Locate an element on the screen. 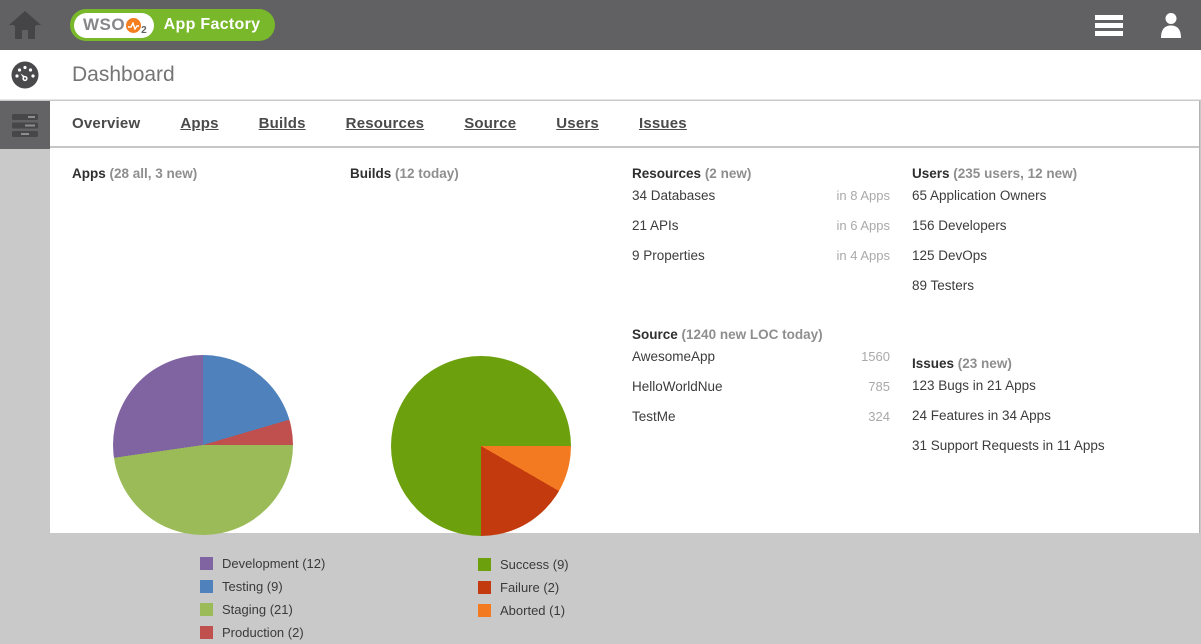 The image size is (1201, 644). source-row: TestMe 324 is located at coordinates (761, 416).